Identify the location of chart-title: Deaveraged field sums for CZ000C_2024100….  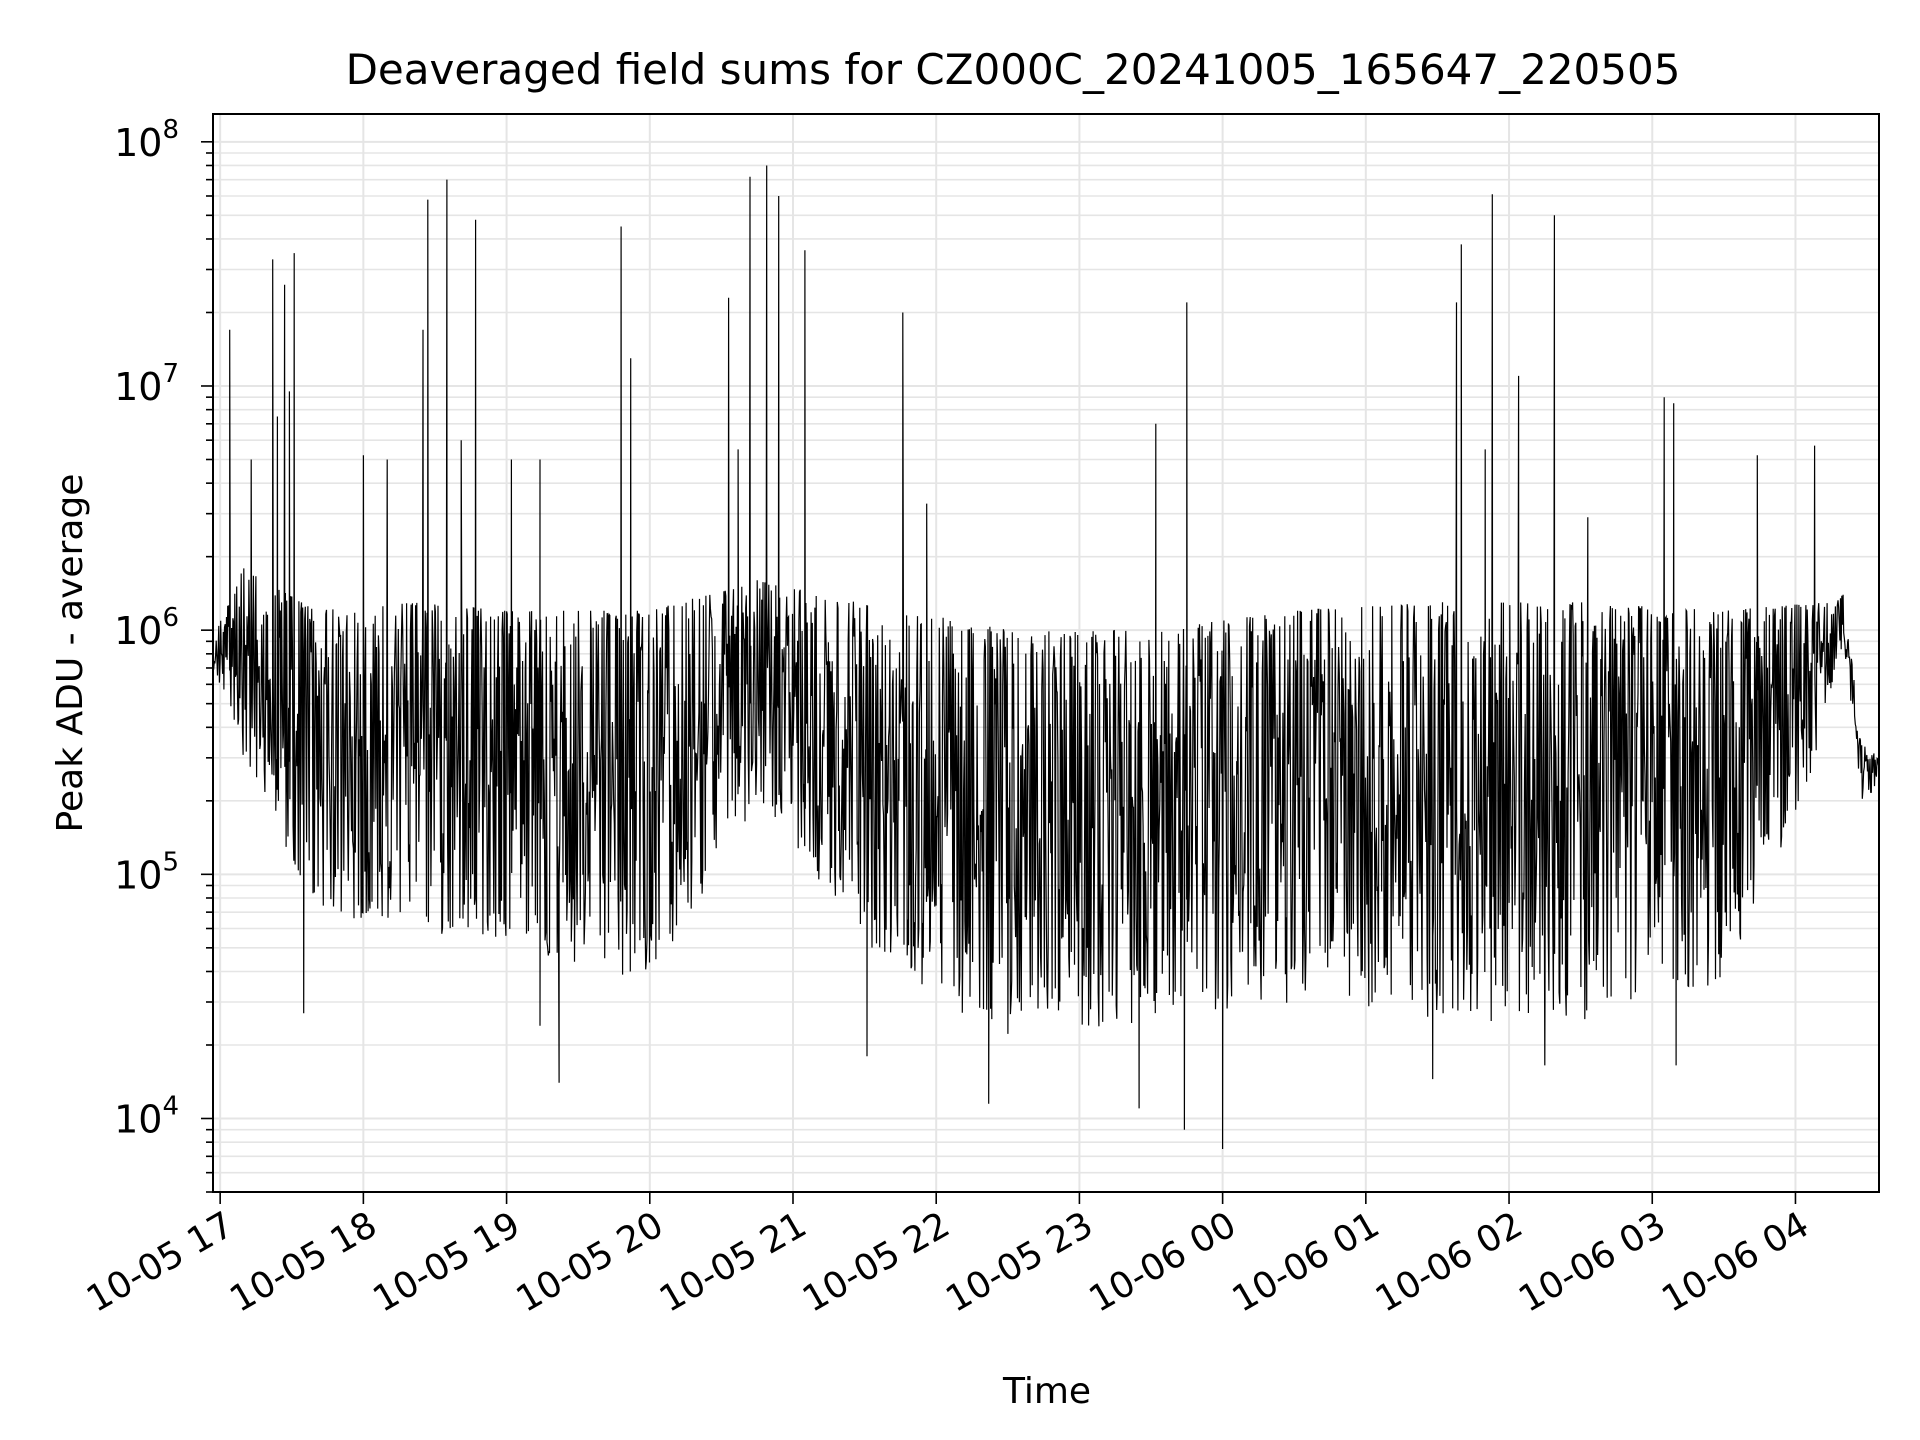
(1013, 69).